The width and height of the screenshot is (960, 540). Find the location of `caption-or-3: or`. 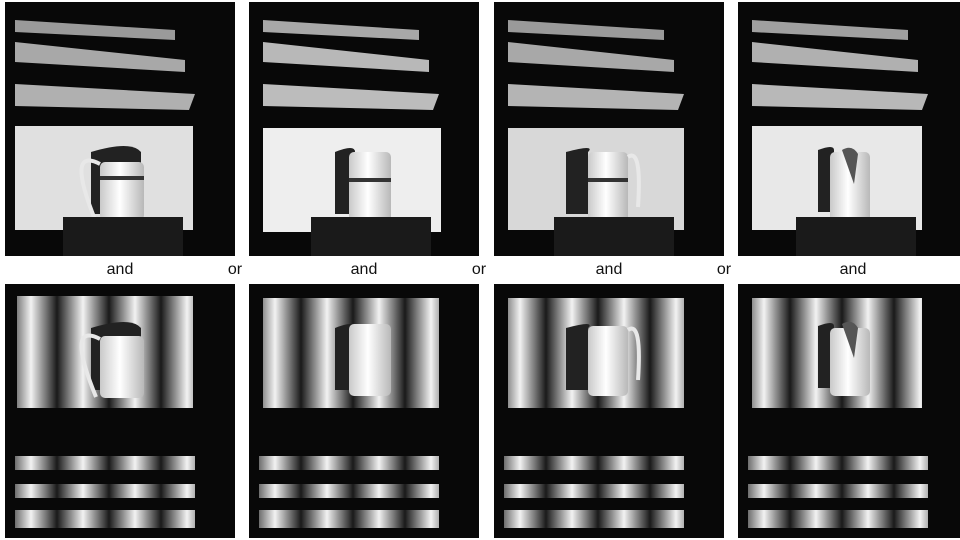

caption-or-3: or is located at coordinates (724, 269).